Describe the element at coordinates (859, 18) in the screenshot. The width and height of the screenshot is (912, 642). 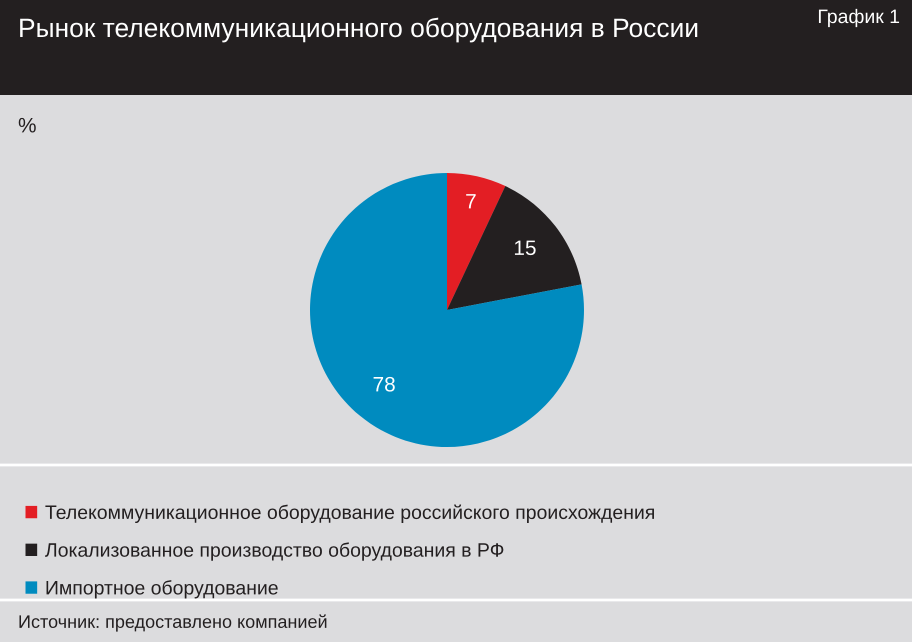
I see `text: График 1` at that location.